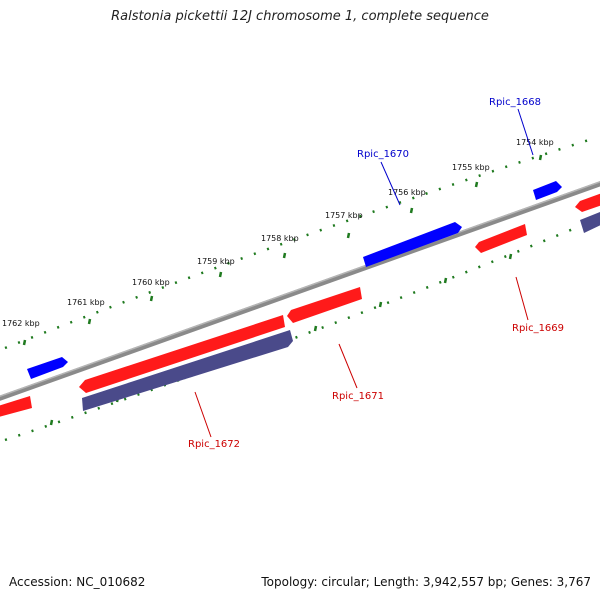  Describe the element at coordinates (383, 154) in the screenshot. I see `gene-label-rpic-1670: Rpic_1670` at that location.